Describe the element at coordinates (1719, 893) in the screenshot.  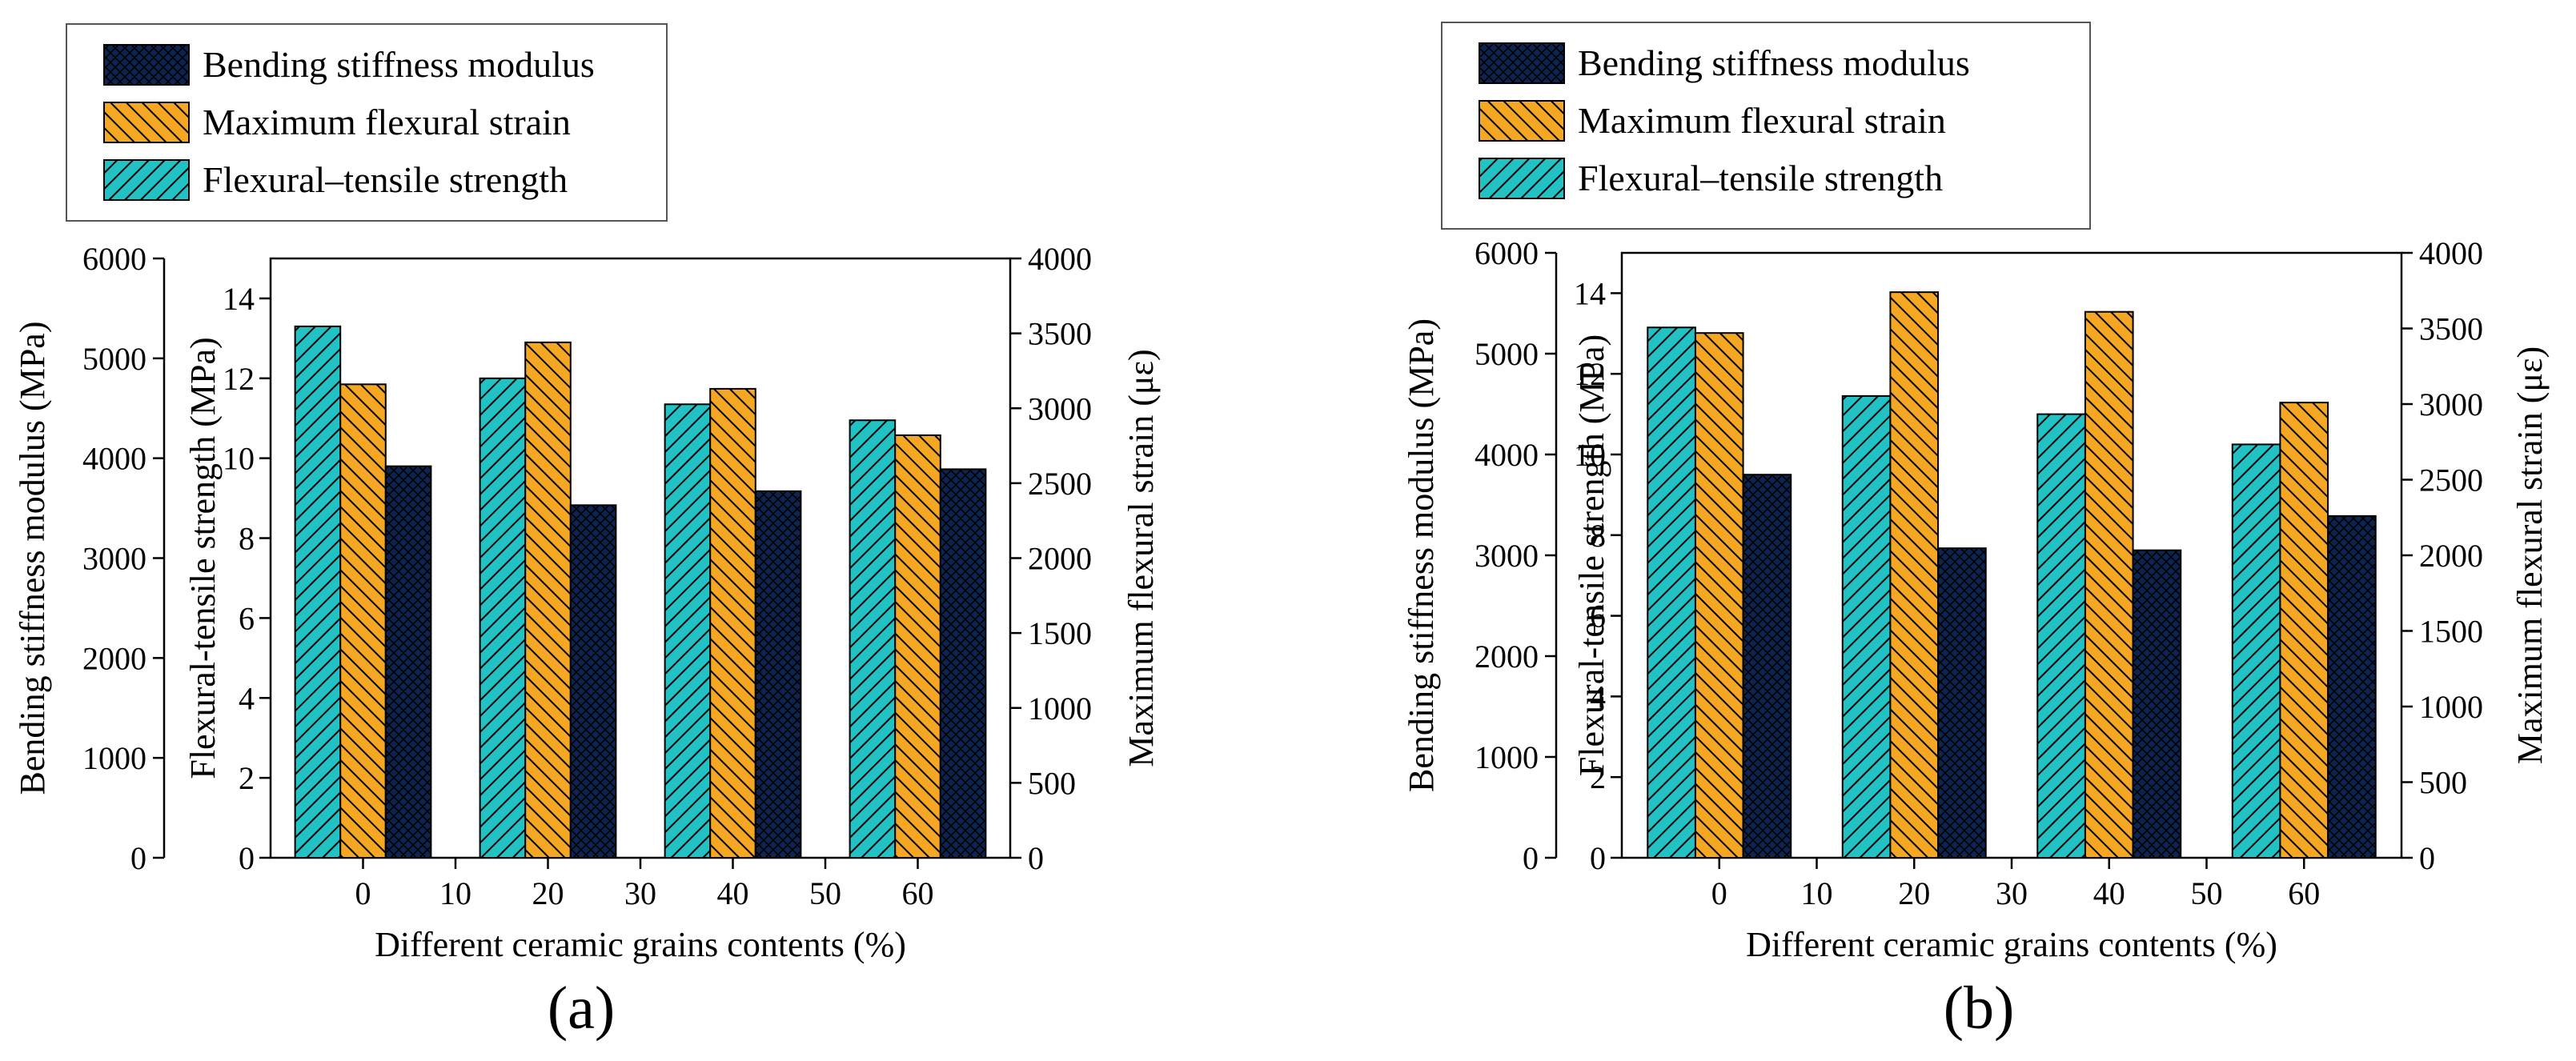
I see `x-tick-label: 0` at that location.